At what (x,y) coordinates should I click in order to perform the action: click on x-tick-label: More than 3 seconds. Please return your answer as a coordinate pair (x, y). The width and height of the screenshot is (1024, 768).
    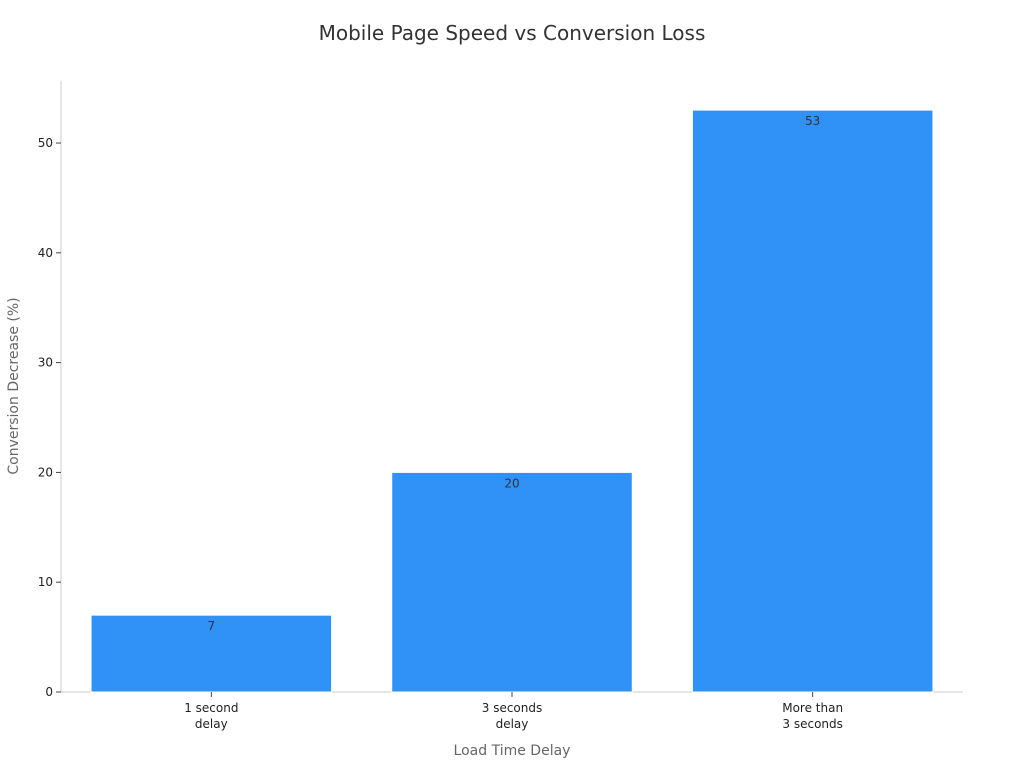
    Looking at the image, I should click on (812, 716).